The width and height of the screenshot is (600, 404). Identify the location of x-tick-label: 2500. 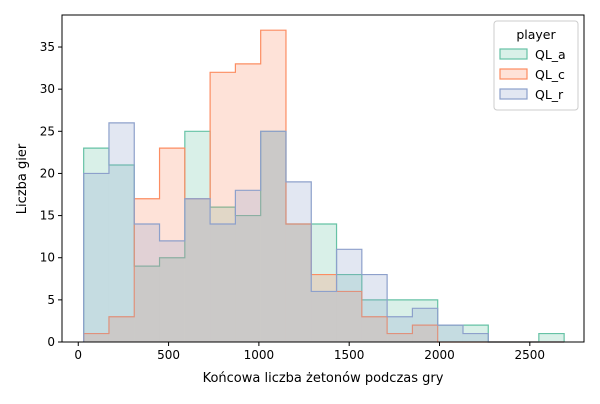
(530, 355).